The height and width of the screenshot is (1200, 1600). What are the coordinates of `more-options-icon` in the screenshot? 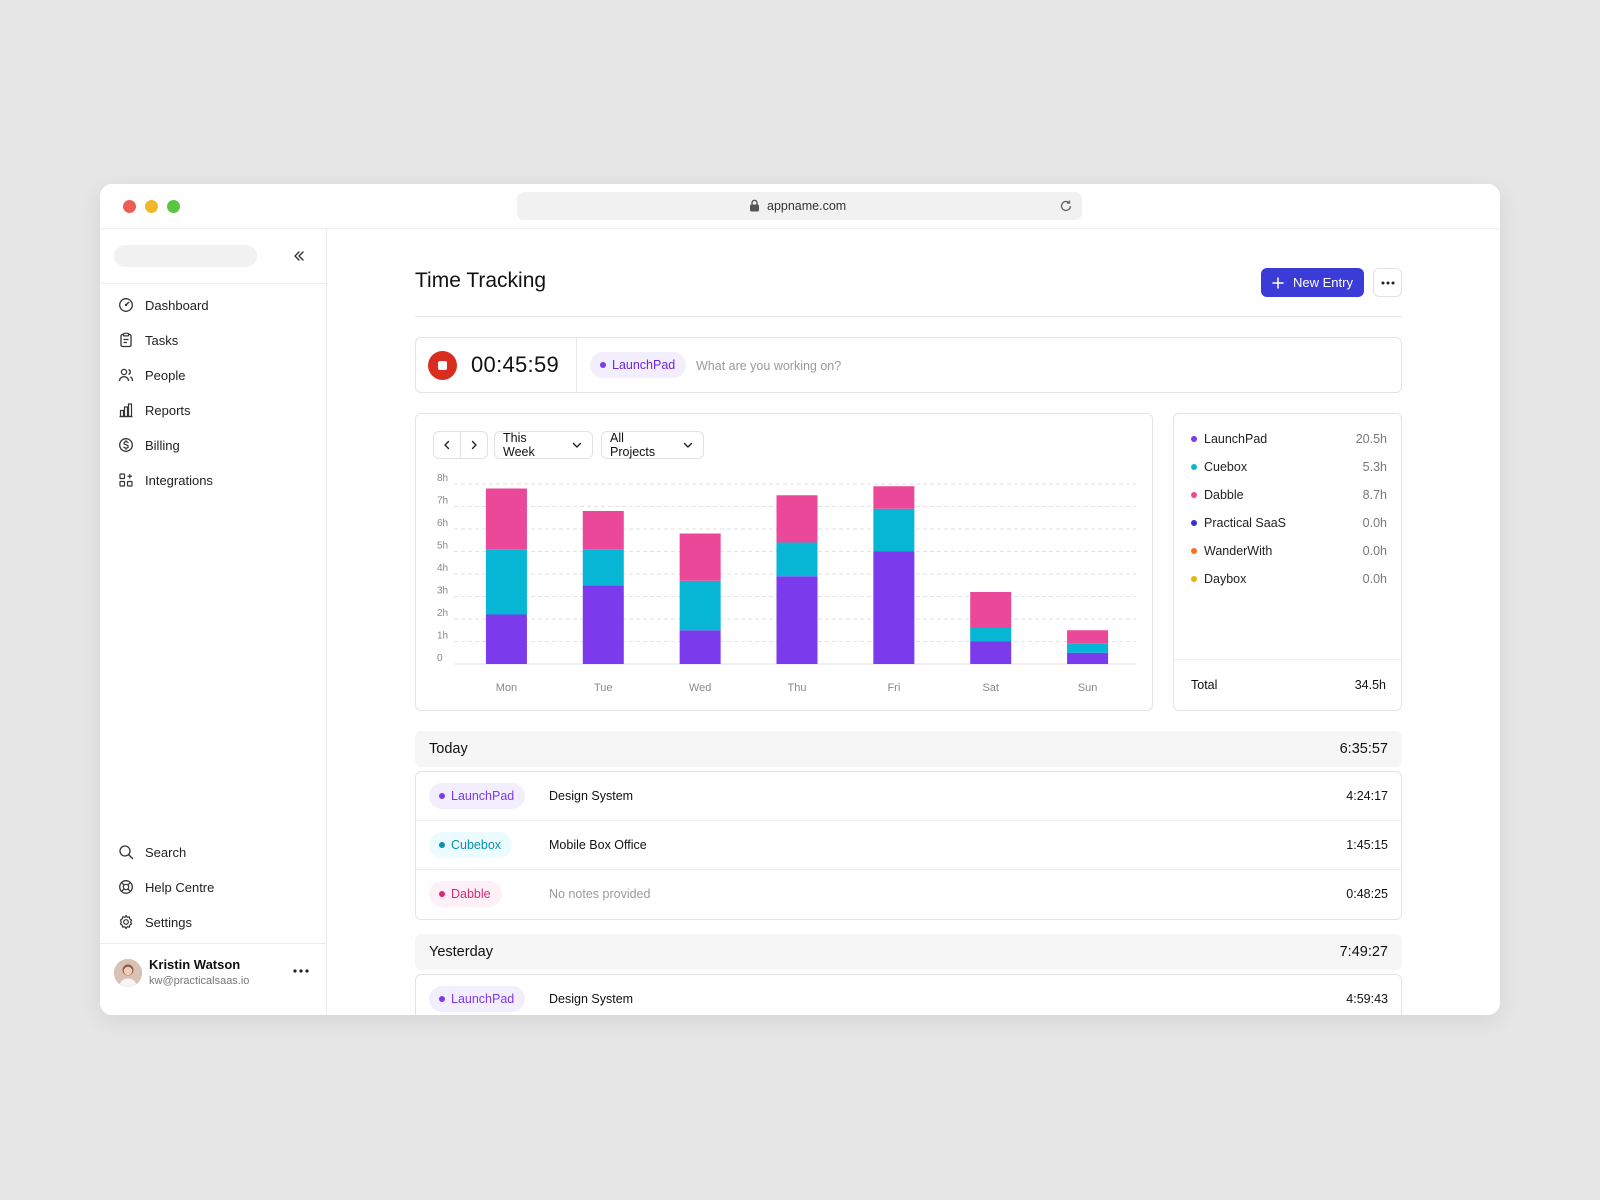 It's located at (301, 971).